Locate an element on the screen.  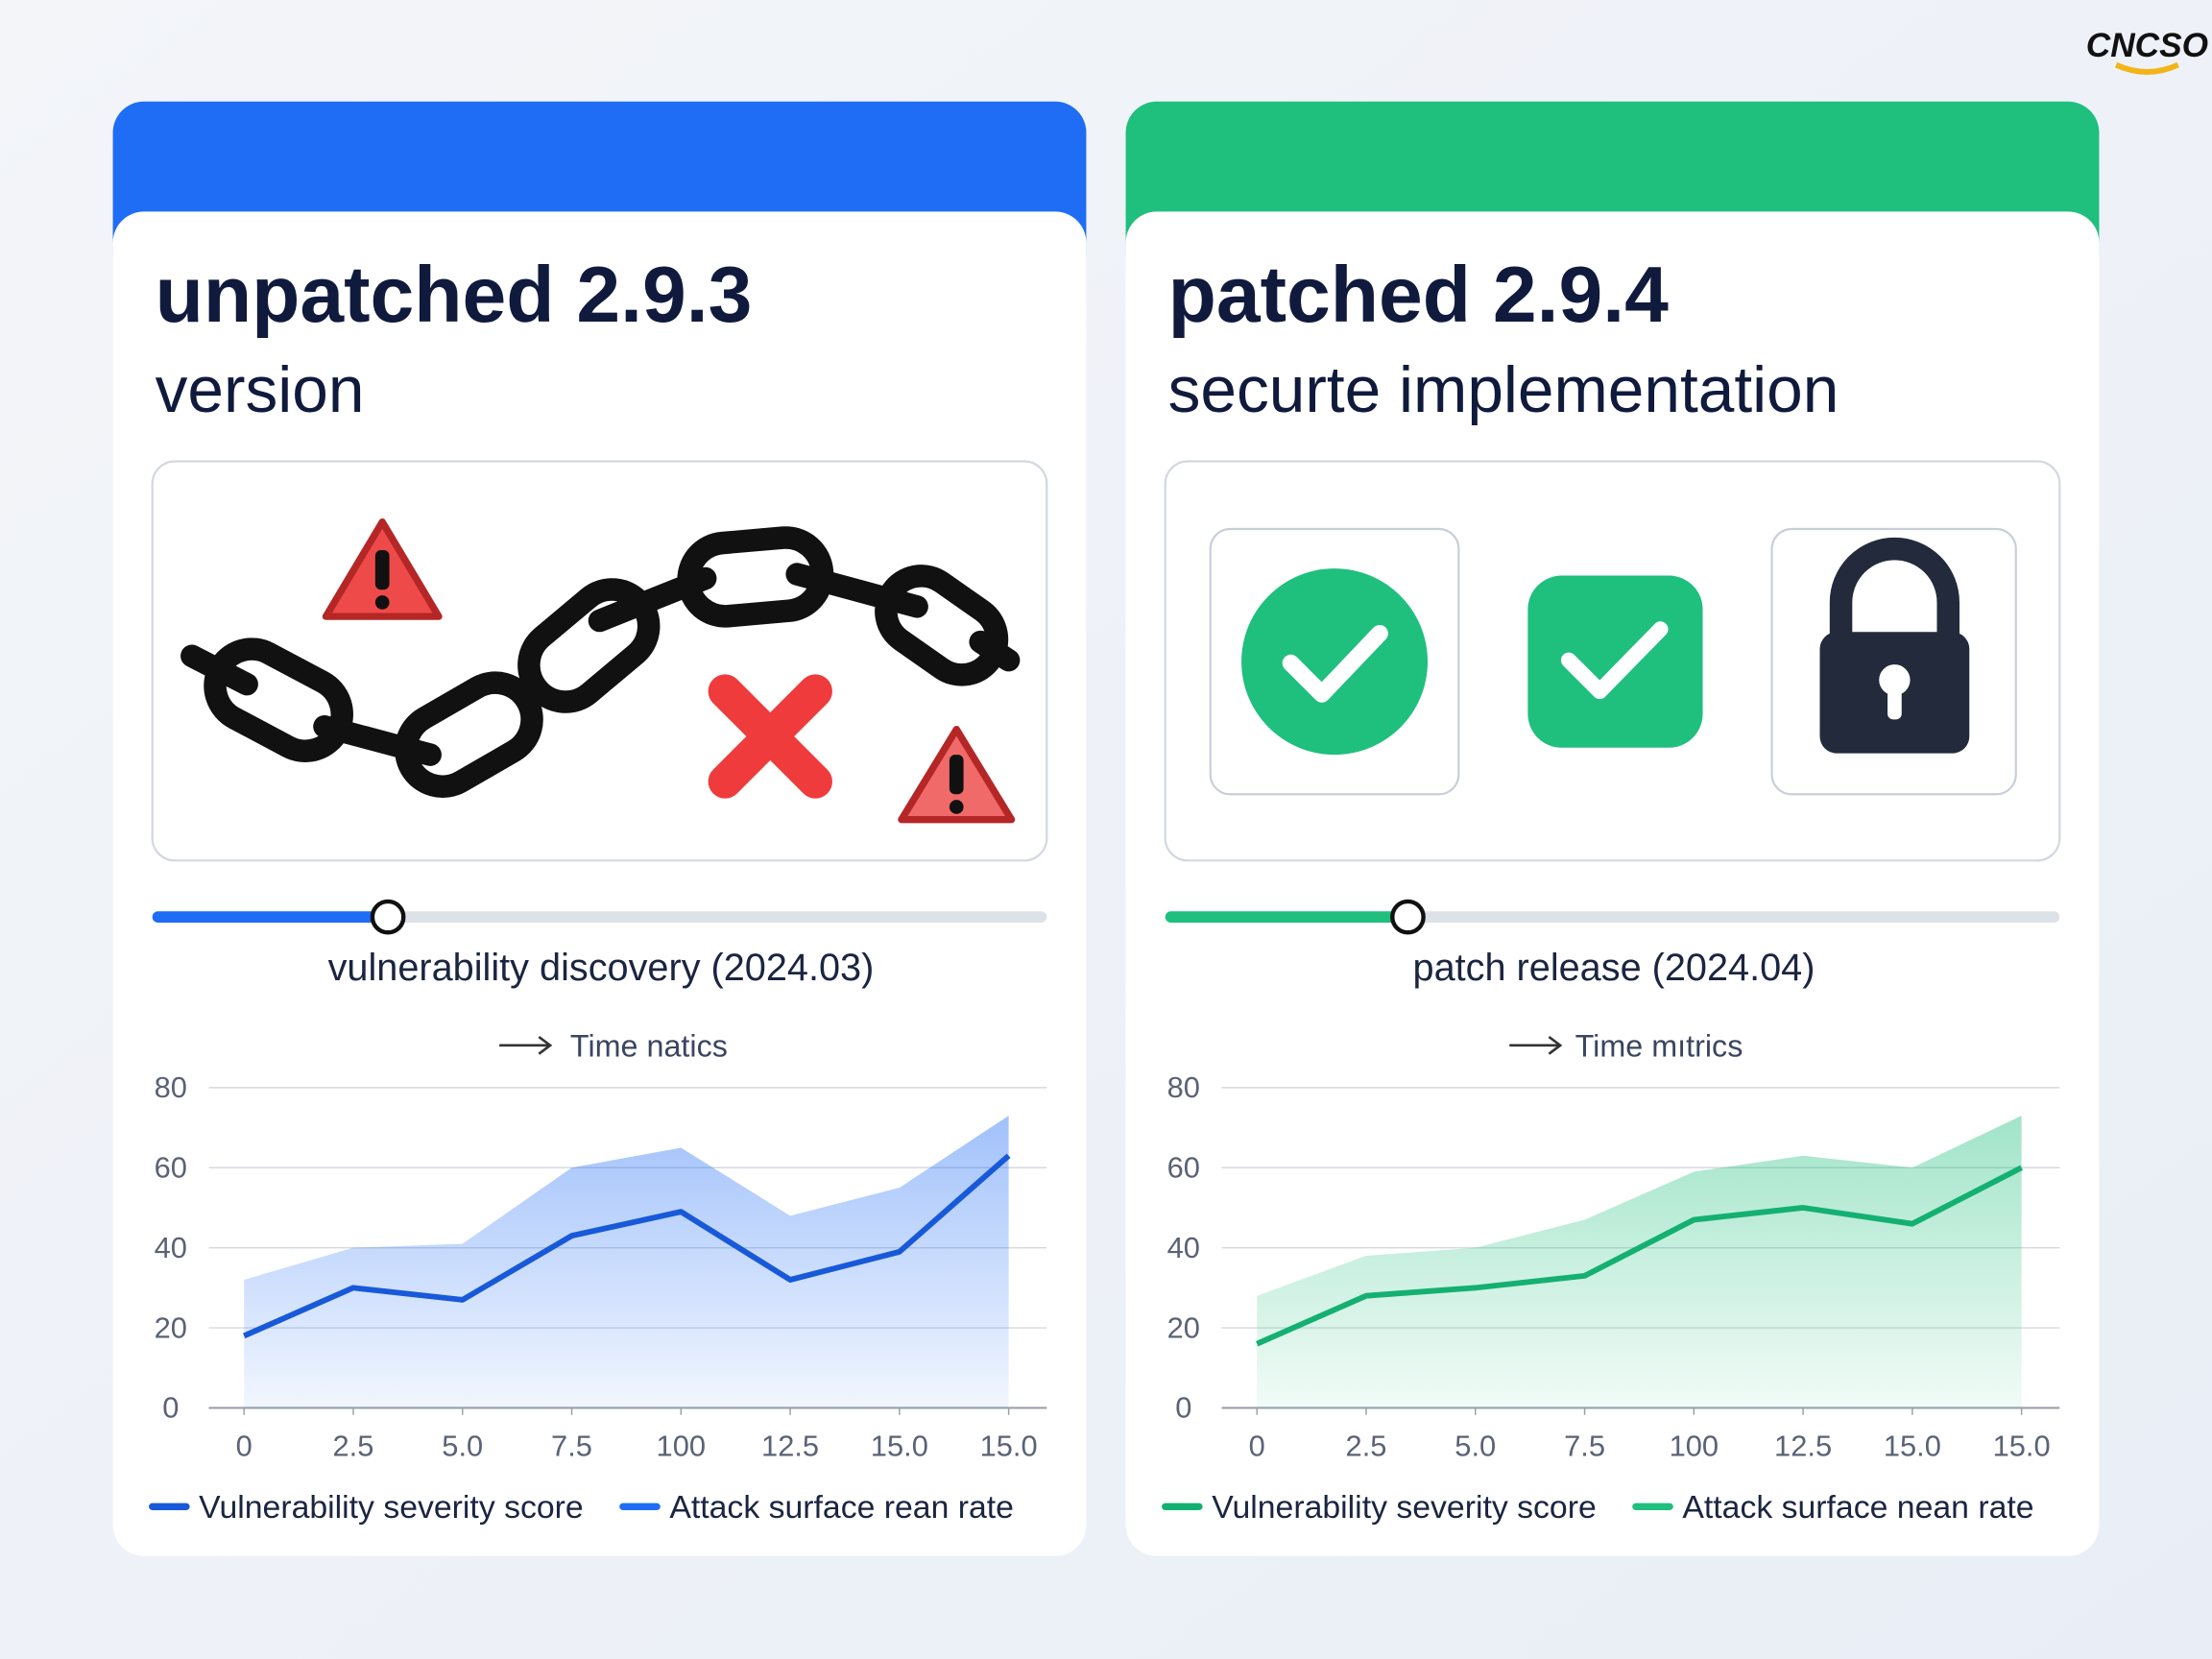
x-axis-title: Time natics is located at coordinates (649, 1046).